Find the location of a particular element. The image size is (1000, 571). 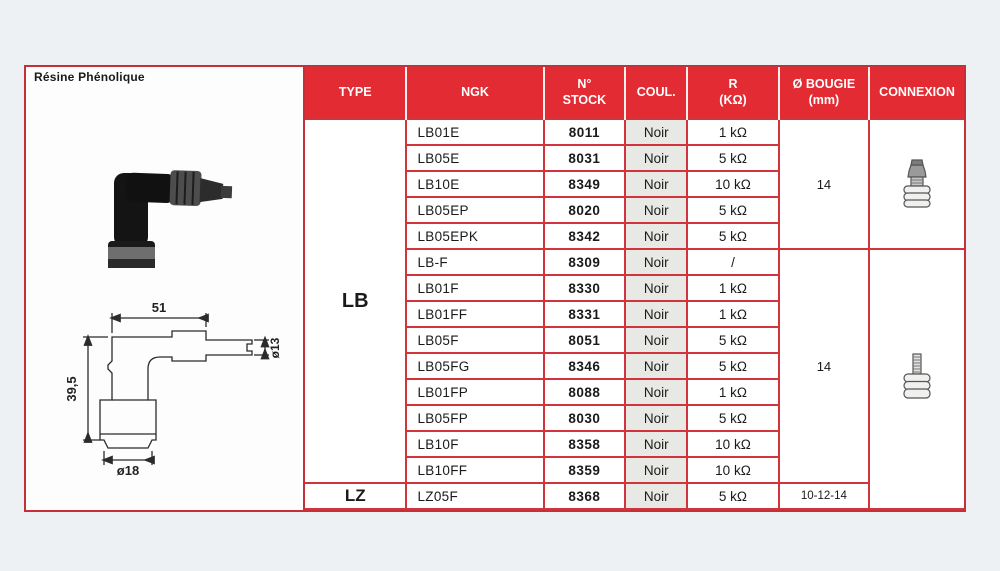

dim-height-label: 39,5 is located at coordinates (71, 388).